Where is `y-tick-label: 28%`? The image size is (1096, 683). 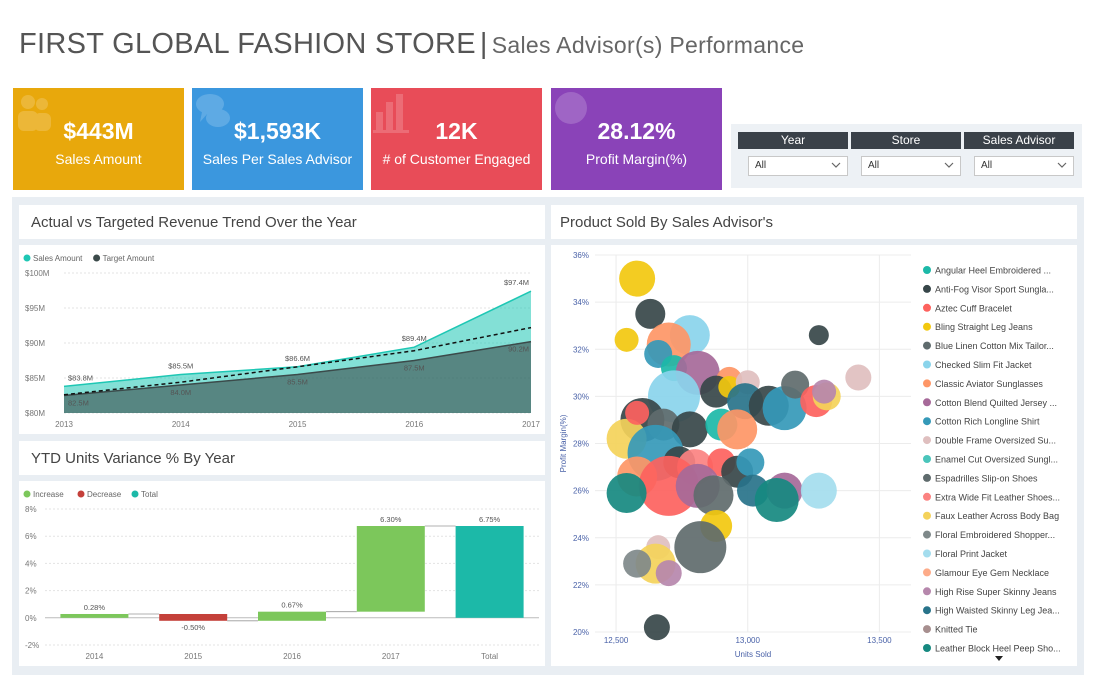
y-tick-label: 28% is located at coordinates (581, 444).